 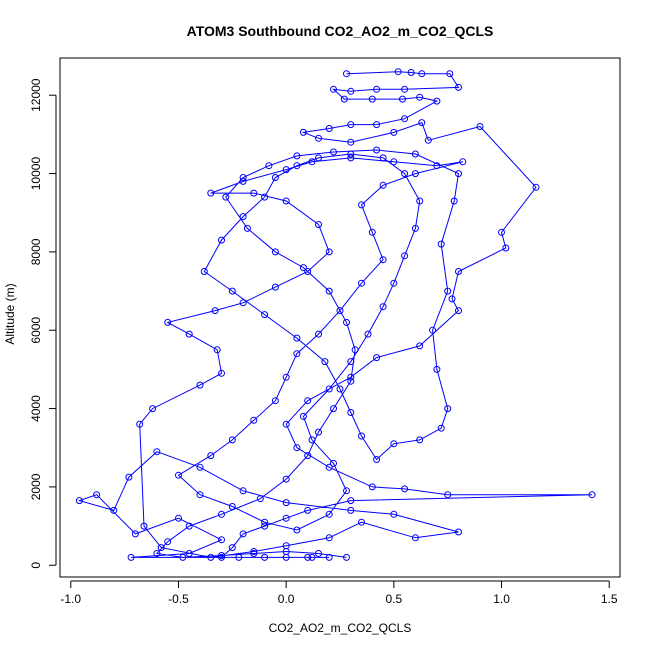 I want to click on x-tick-label: -1.0, so click(x=70, y=599).